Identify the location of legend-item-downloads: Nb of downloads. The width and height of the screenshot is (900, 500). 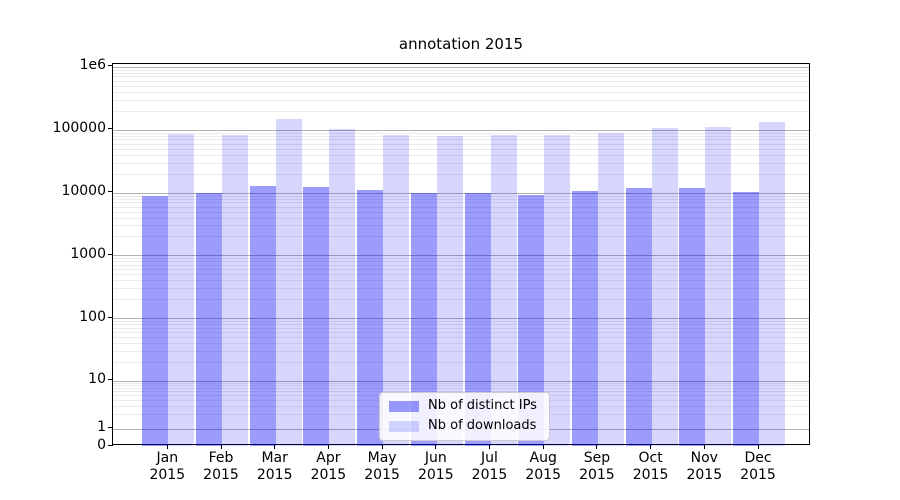
(463, 426).